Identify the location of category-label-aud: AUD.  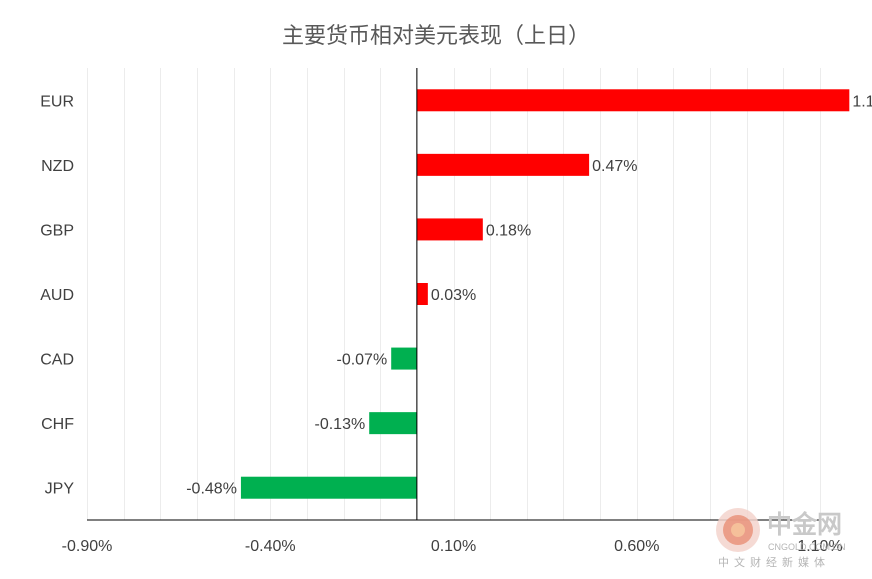
(57, 295).